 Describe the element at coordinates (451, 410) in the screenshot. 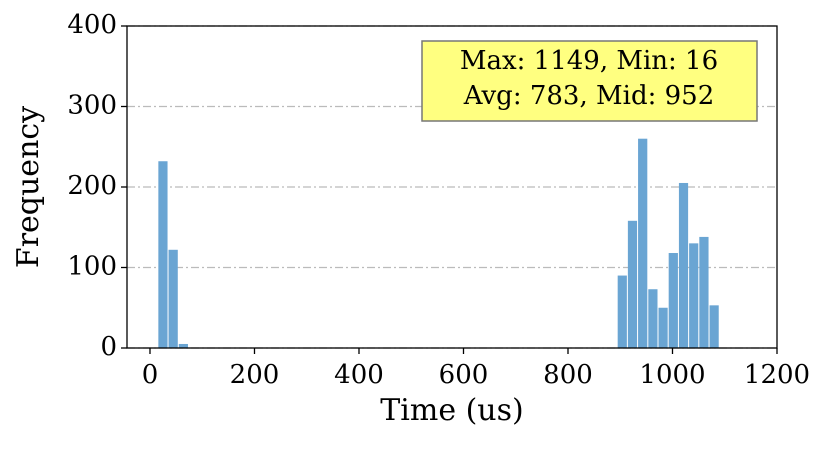

I see `x-axis-label: Time (us)` at that location.